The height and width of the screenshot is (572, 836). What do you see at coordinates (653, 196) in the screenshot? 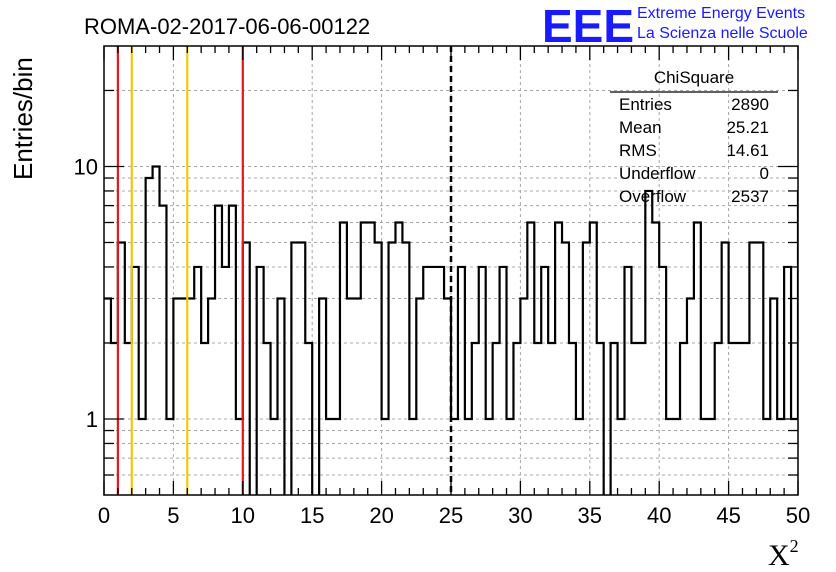
I see `stats-overflow-label: Overflow` at bounding box center [653, 196].